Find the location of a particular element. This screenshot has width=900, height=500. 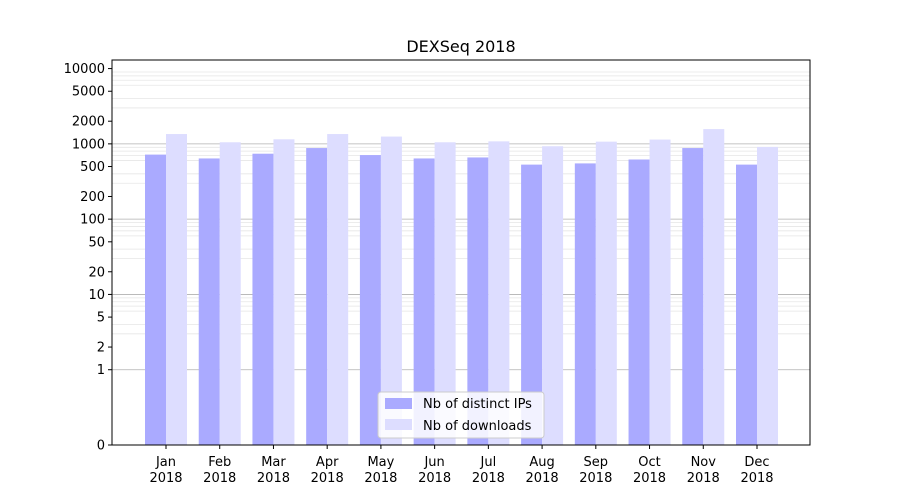

legend-swatch-downloads is located at coordinates (398, 424).